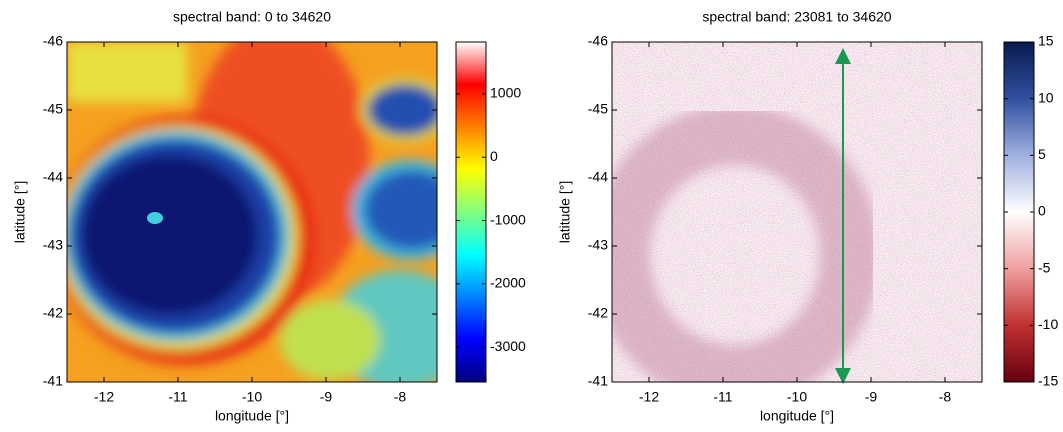 Image resolution: width=1063 pixels, height=432 pixels. I want to click on colorbar-tick-label: -3000, so click(508, 346).